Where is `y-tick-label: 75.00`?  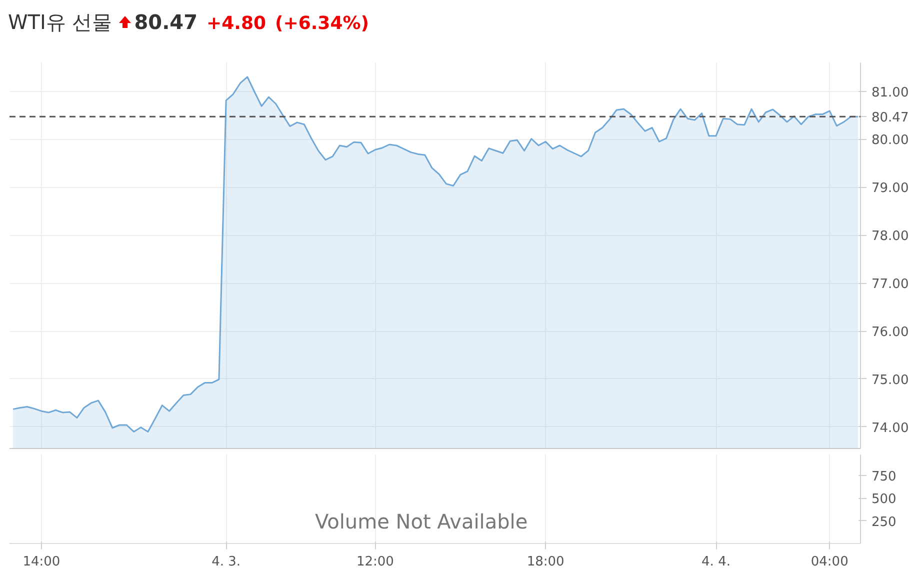
y-tick-label: 75.00 is located at coordinates (890, 380).